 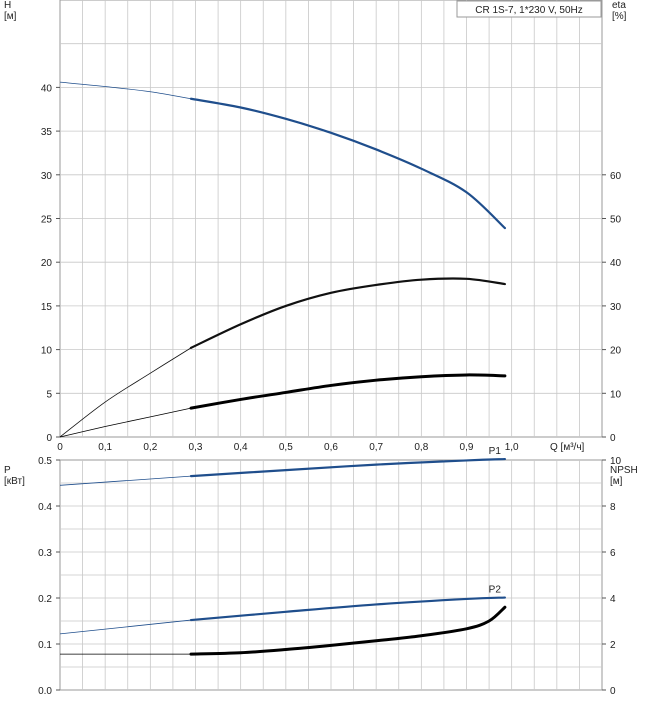 I want to click on y-tick-label-left: 0.2, so click(x=45, y=599).